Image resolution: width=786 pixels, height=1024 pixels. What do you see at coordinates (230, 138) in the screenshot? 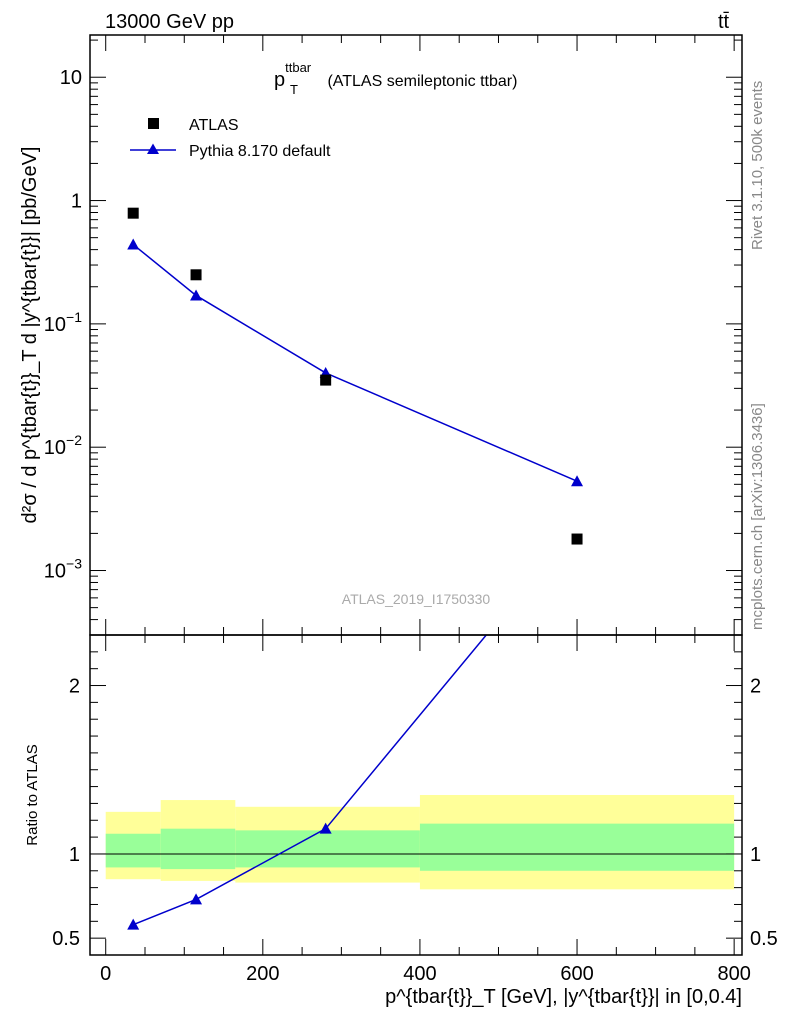
I see `legend: ATLAS Pythia 8.170 default` at bounding box center [230, 138].